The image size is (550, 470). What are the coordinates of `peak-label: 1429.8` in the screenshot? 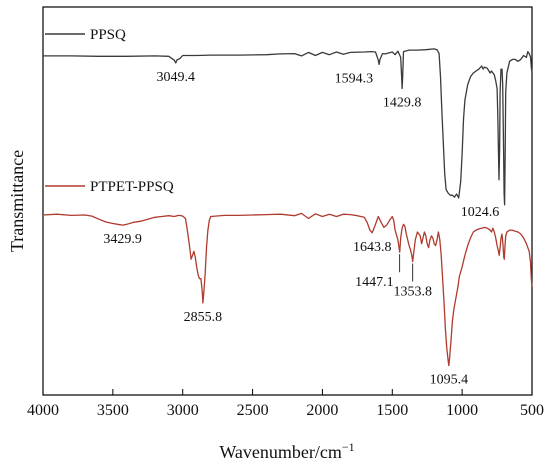 It's located at (402, 102).